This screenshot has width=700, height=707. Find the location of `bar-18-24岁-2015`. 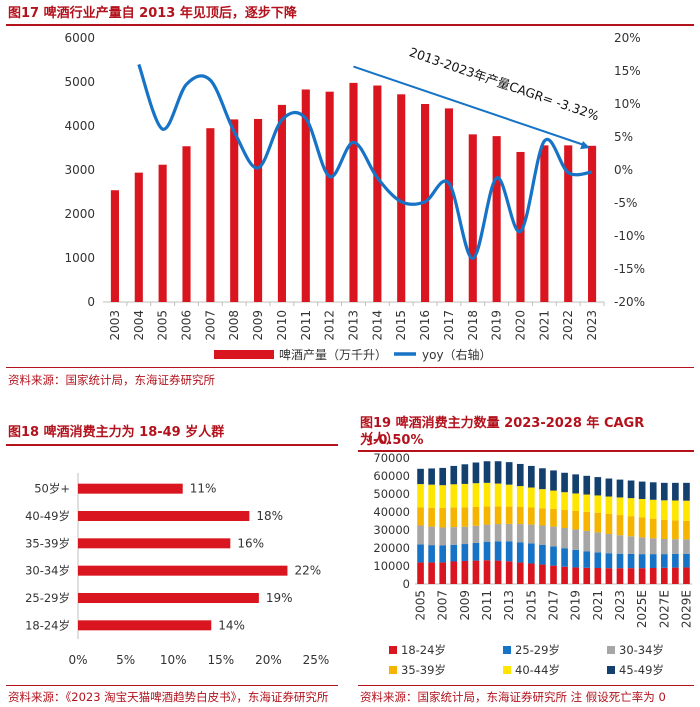

bar-18-24岁-2015 is located at coordinates (531, 573).